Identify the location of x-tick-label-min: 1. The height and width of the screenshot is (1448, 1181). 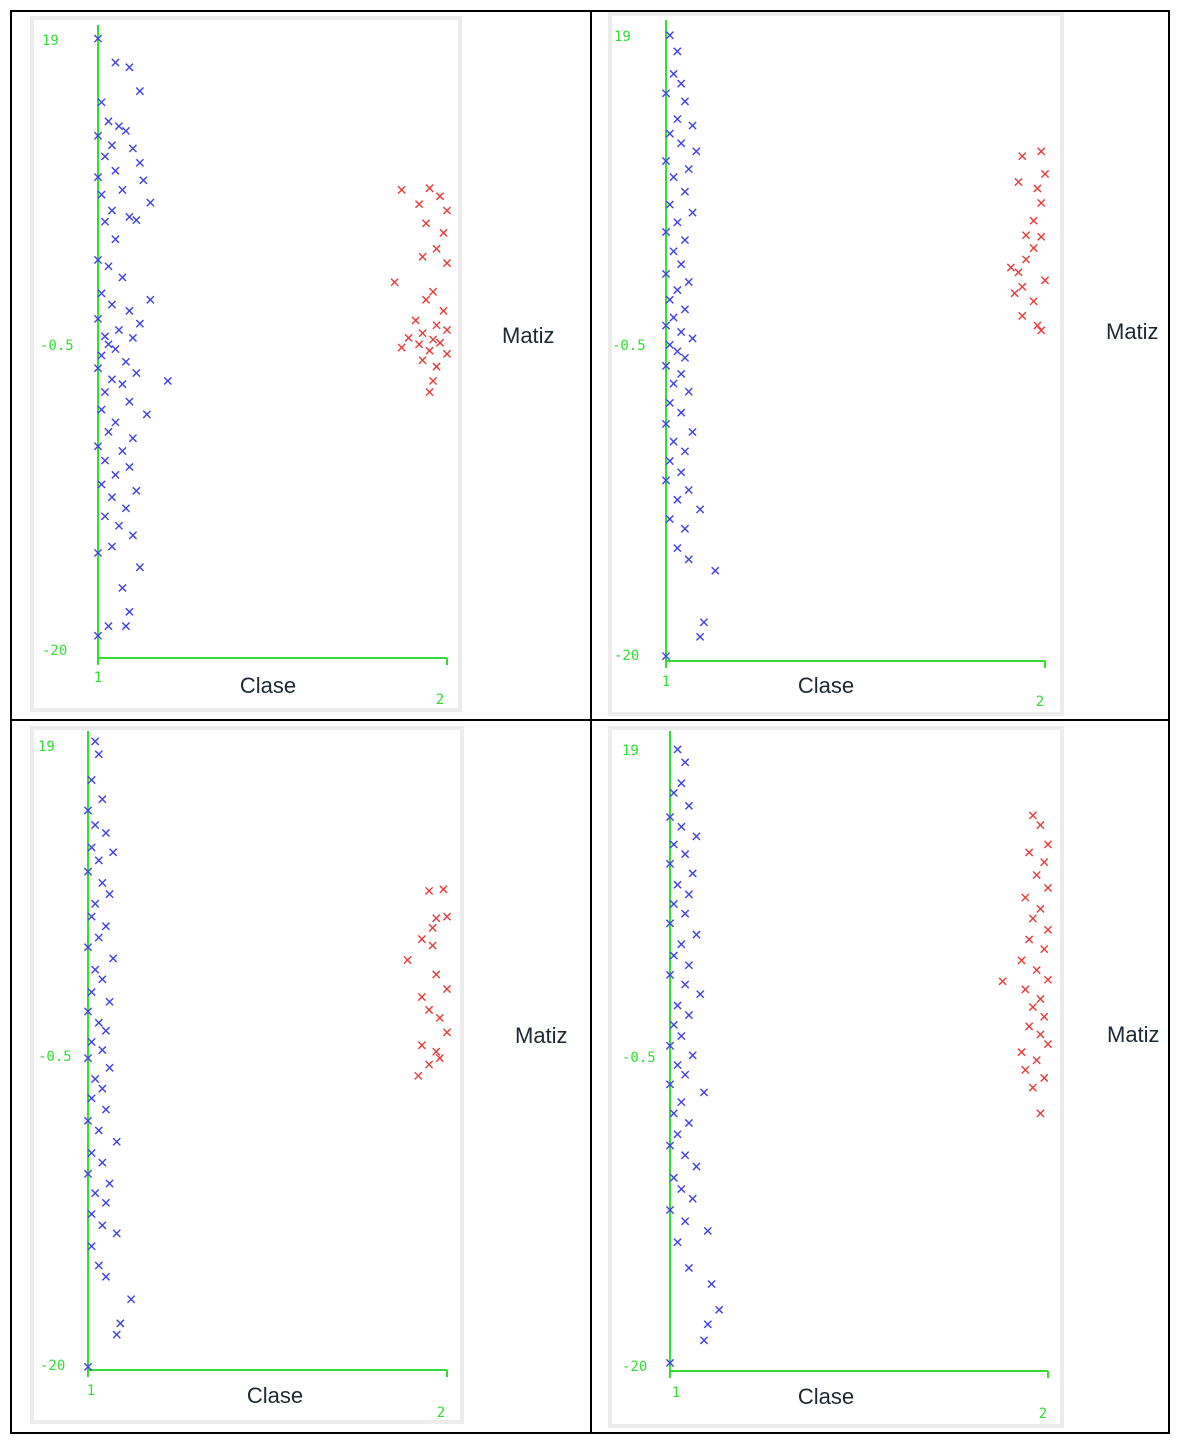
(676, 1393).